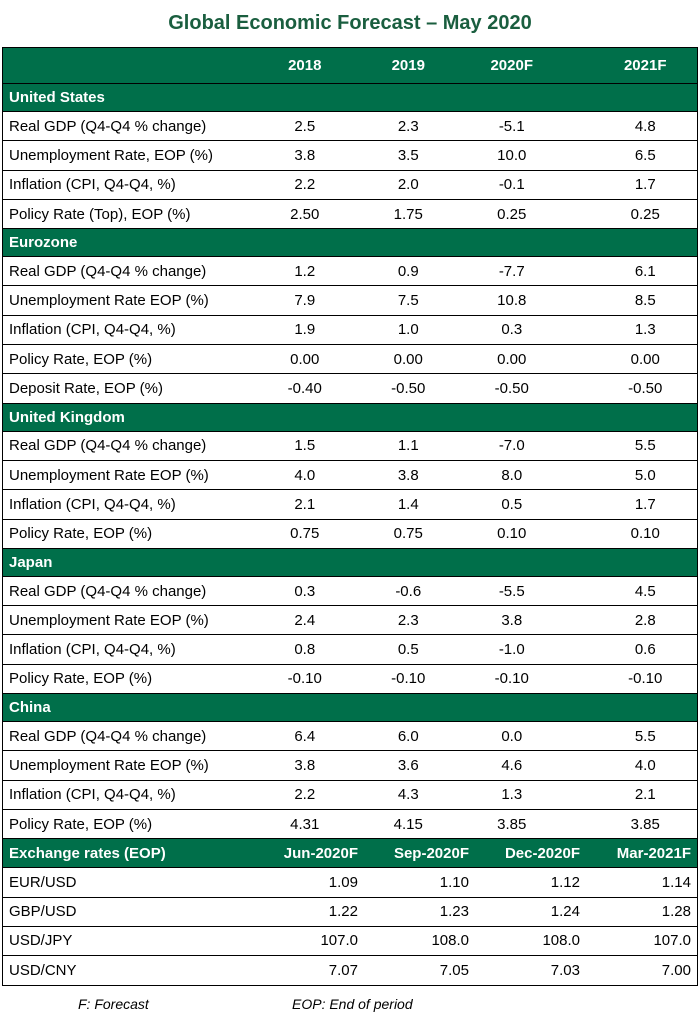 This screenshot has width=700, height=1028. Describe the element at coordinates (305, 650) in the screenshot. I see `row-value: 0.8` at that location.